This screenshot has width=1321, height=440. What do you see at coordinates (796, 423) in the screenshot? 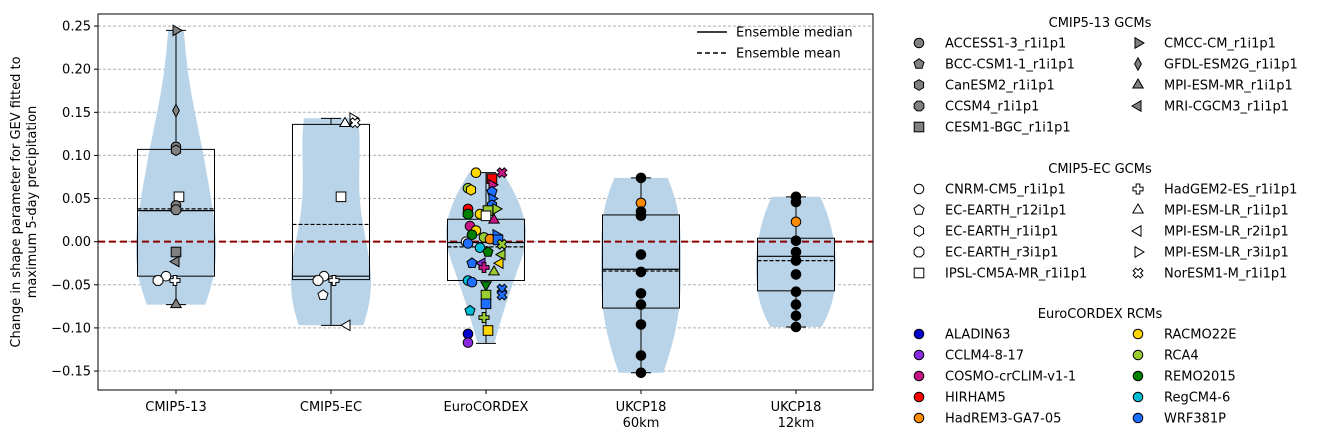
I see `x-tick-label: 12km` at bounding box center [796, 423].